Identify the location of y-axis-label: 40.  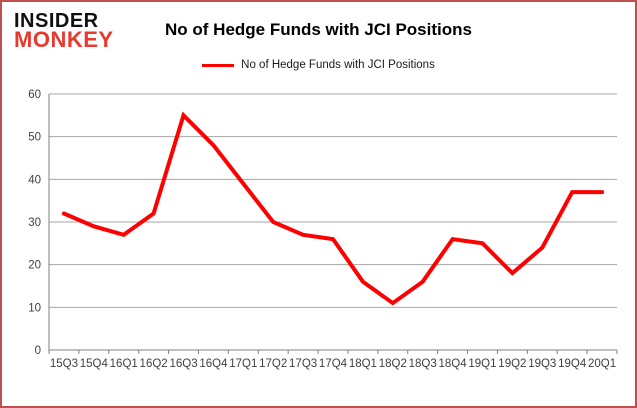
(34, 180).